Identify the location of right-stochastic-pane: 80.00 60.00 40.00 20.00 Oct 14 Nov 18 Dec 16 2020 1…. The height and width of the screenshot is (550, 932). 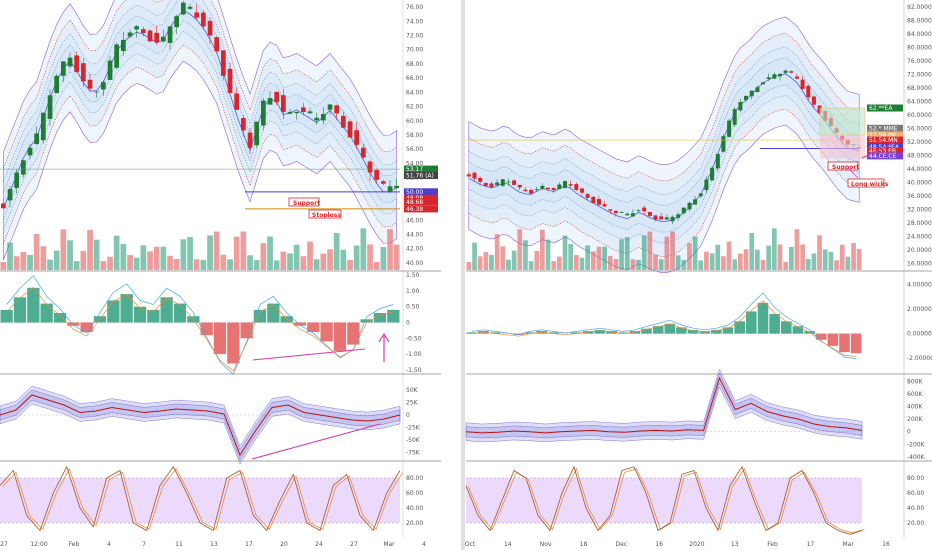
(695, 506).